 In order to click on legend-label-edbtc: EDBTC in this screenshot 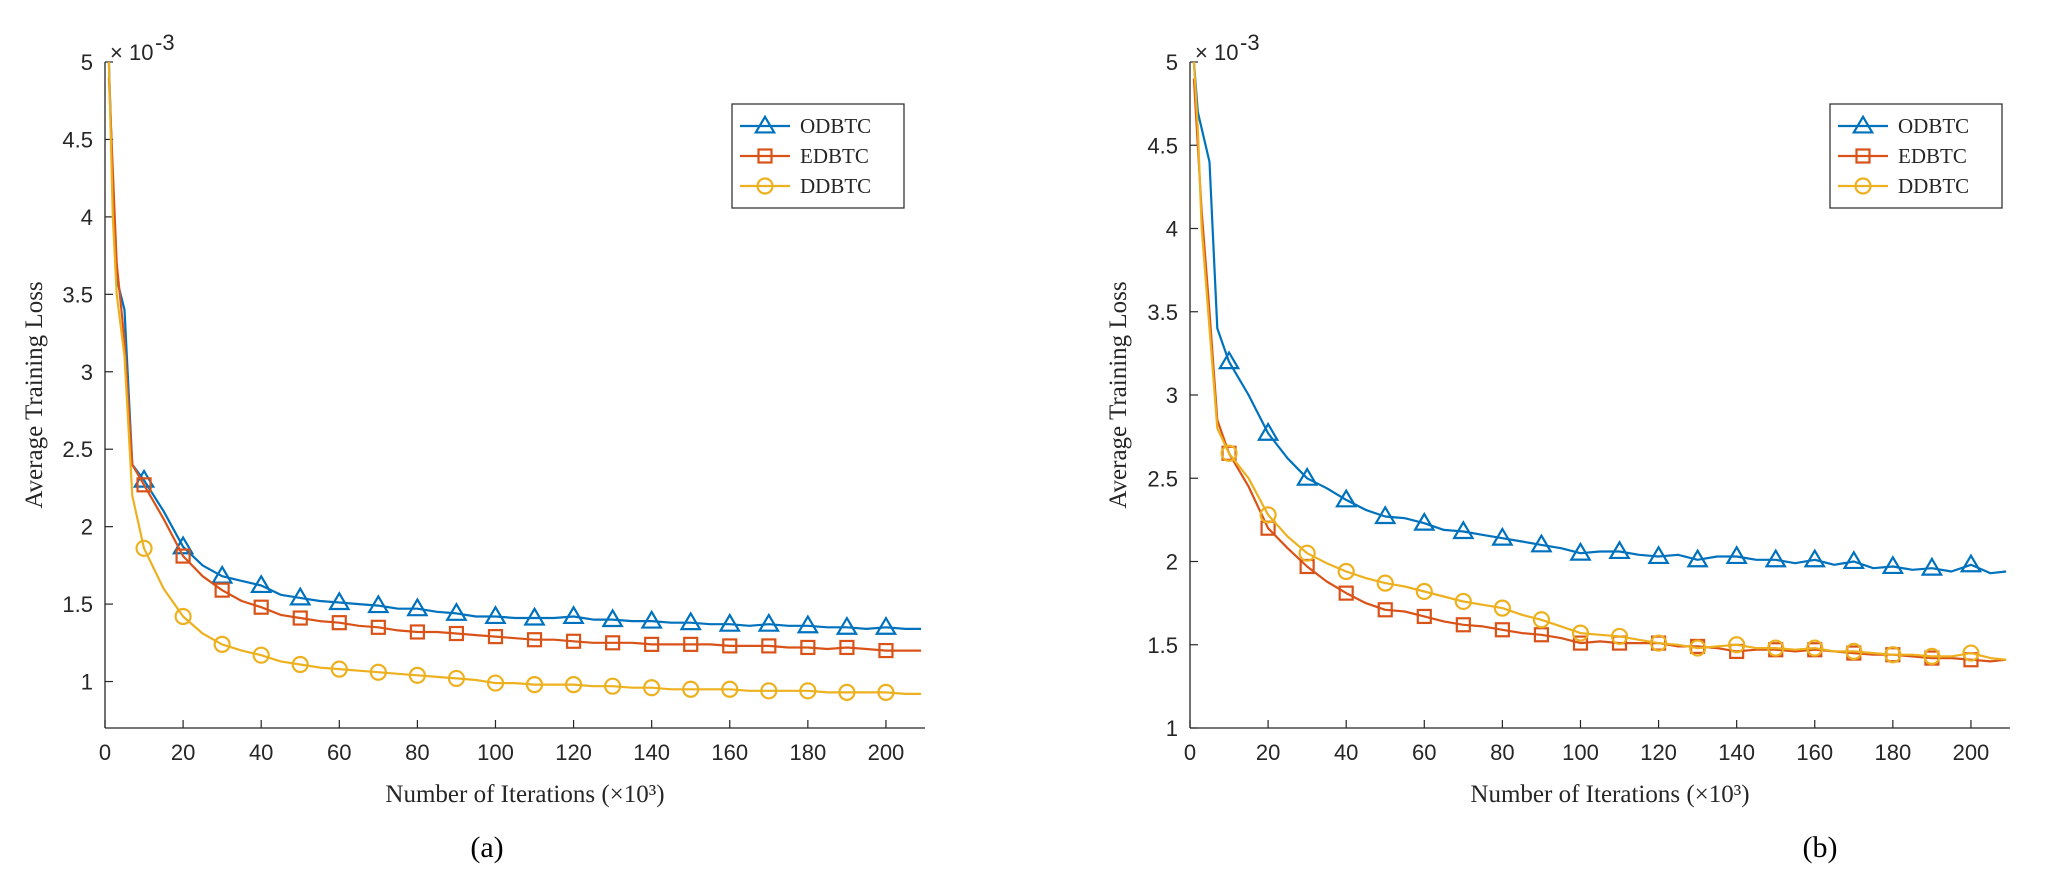, I will do `click(834, 156)`.